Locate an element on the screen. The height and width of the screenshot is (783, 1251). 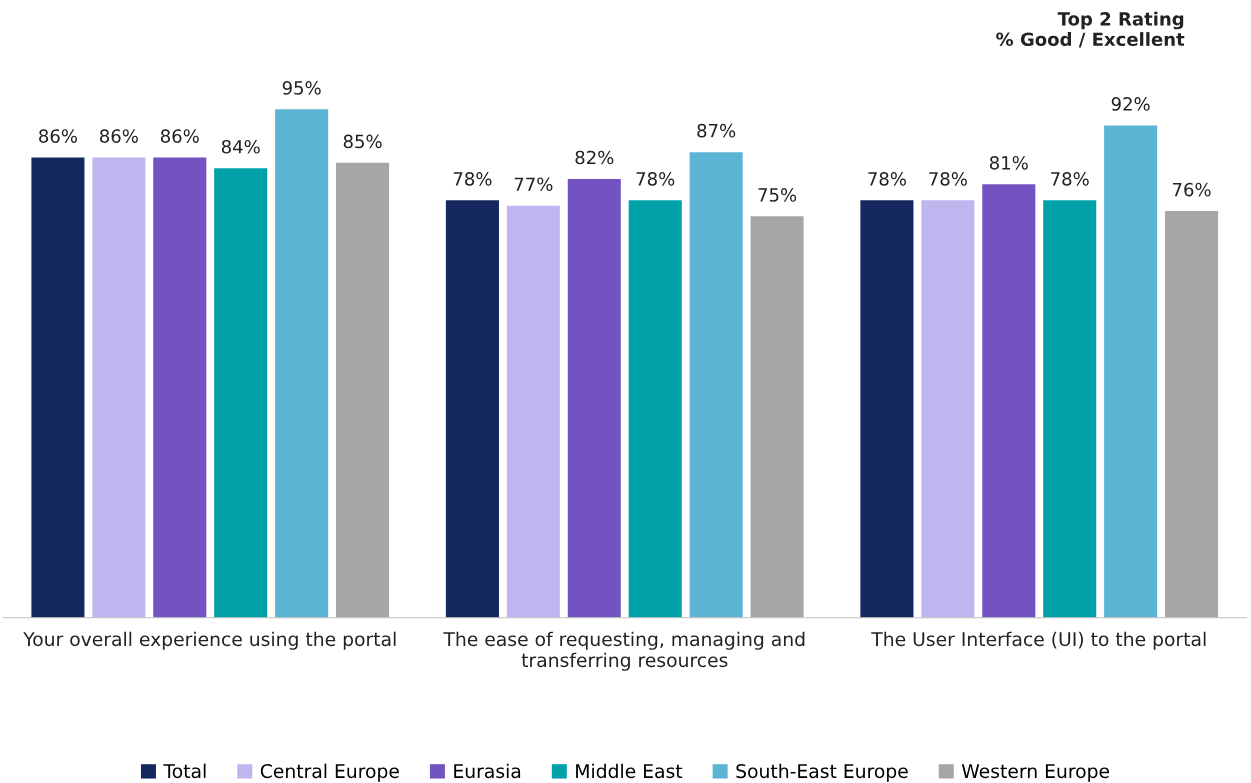
legend-label: South-East Europe is located at coordinates (822, 772).